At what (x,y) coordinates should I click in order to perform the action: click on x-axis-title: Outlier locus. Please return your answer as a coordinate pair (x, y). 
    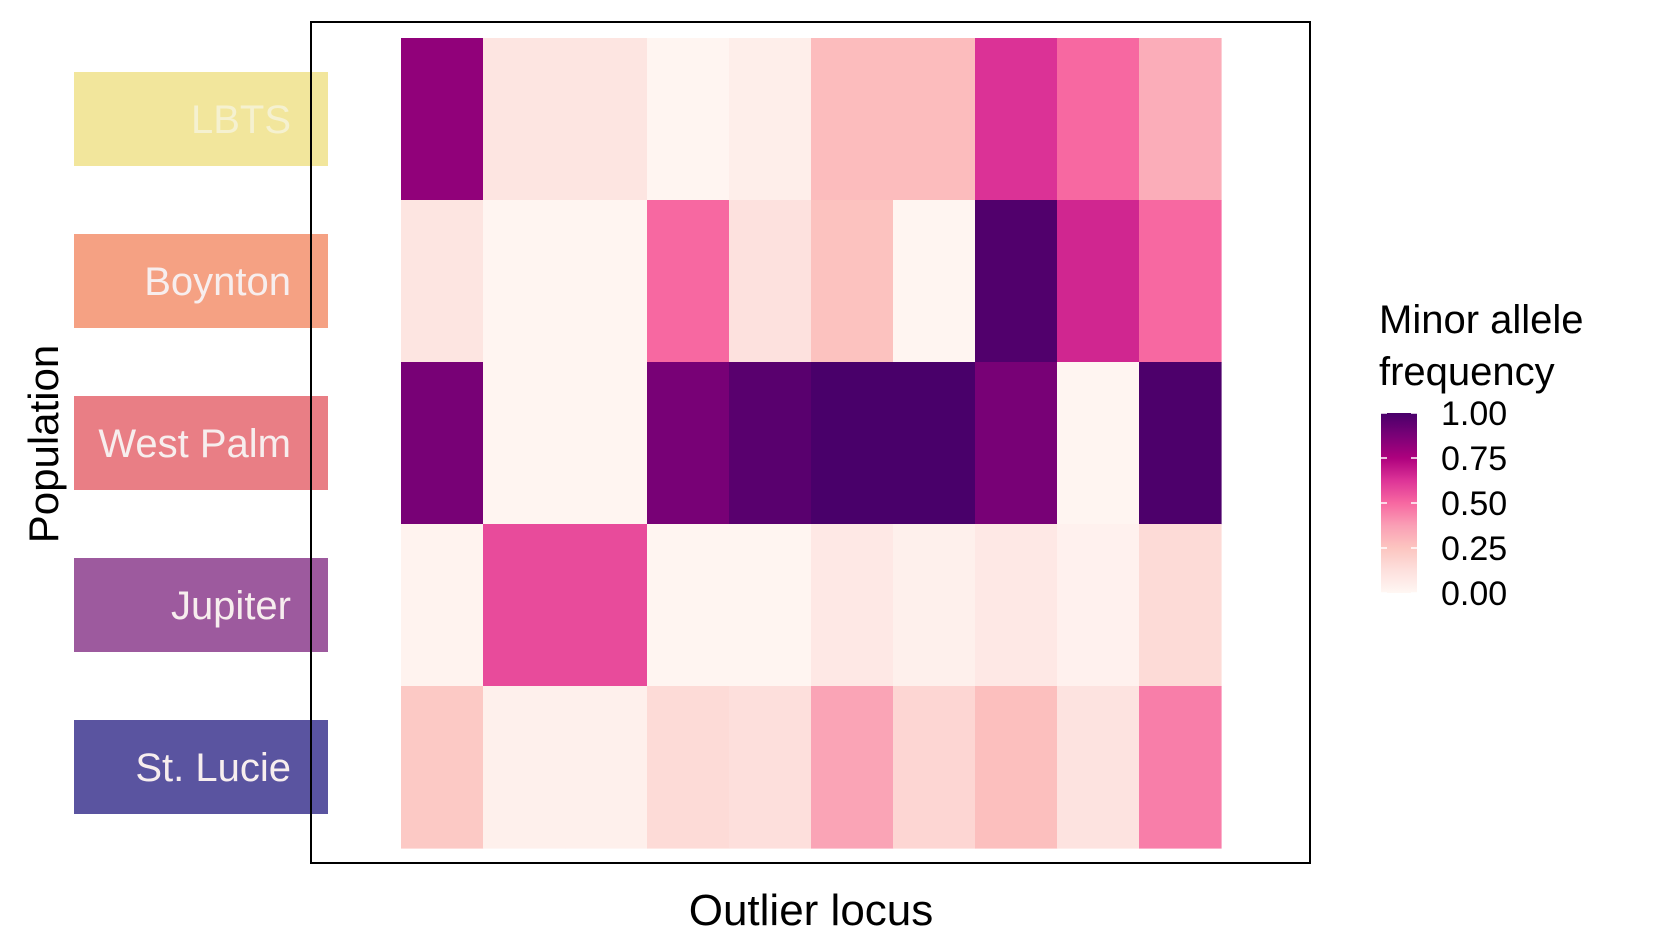
    Looking at the image, I should click on (811, 910).